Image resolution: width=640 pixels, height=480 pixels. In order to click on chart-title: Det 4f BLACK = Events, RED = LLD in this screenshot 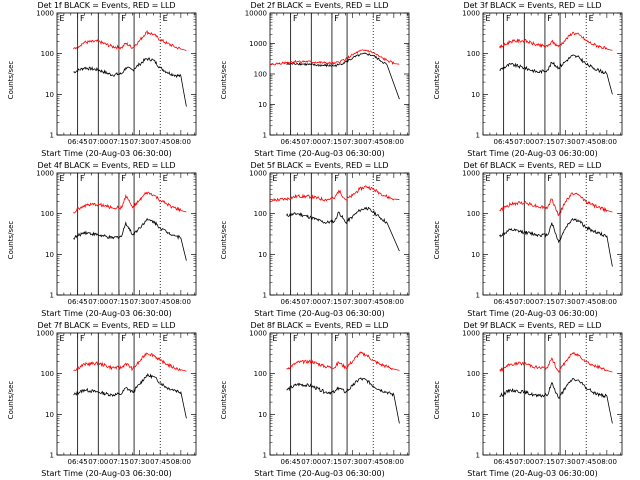, I will do `click(106, 165)`.